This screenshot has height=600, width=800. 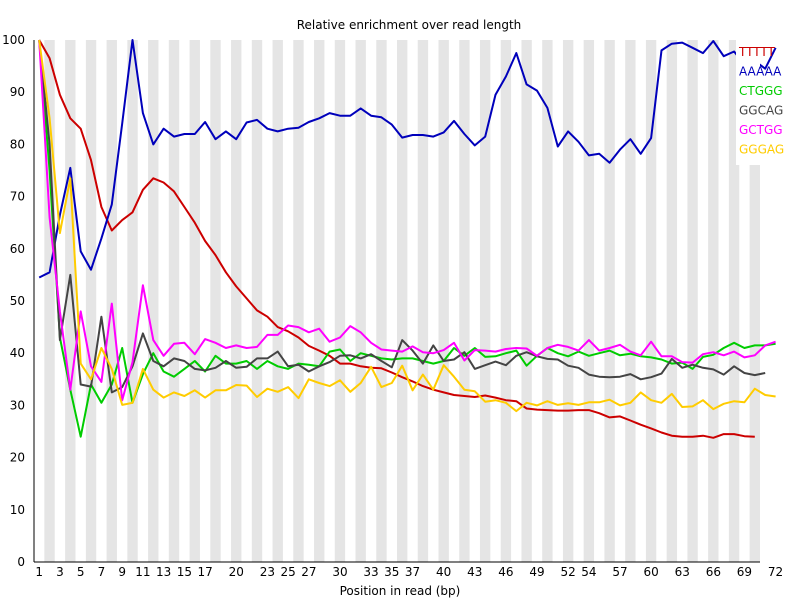 I want to click on y-axis-ticks: 0 10 20 30 40 50 60 70 80 90 100, so click(x=13, y=301).